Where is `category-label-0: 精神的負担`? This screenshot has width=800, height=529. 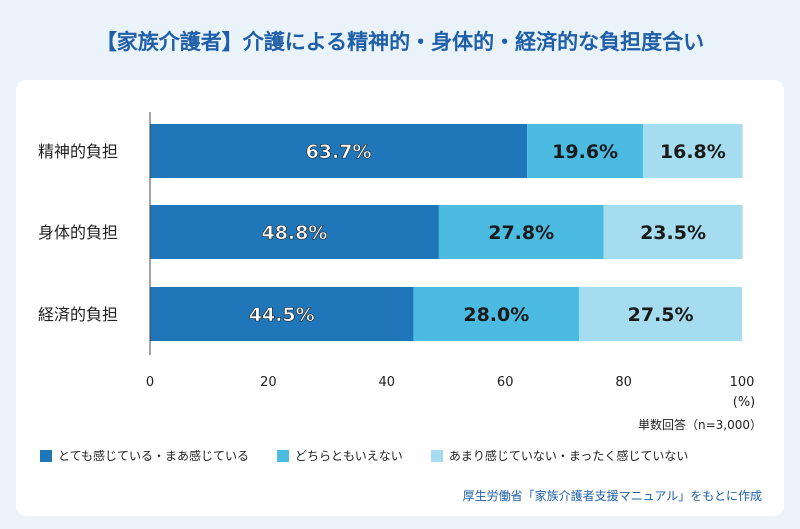
category-label-0: 精神的負担 is located at coordinates (78, 151).